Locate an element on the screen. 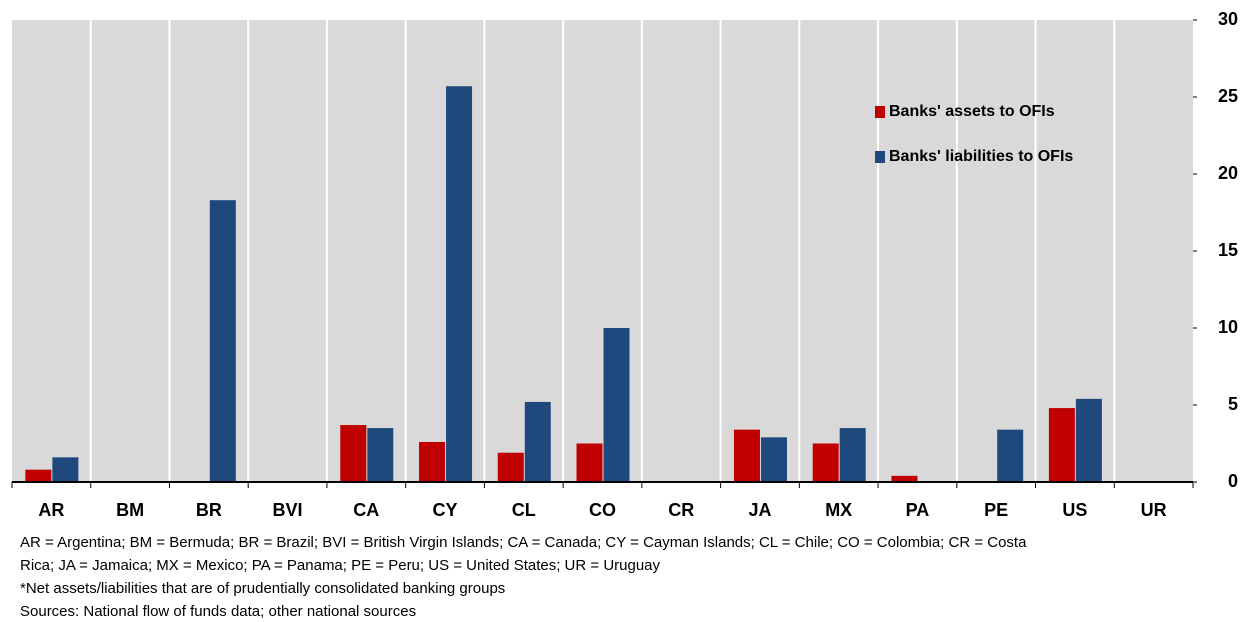 Image resolution: width=1243 pixels, height=622 pixels. x-tick-label: MX is located at coordinates (838, 510).